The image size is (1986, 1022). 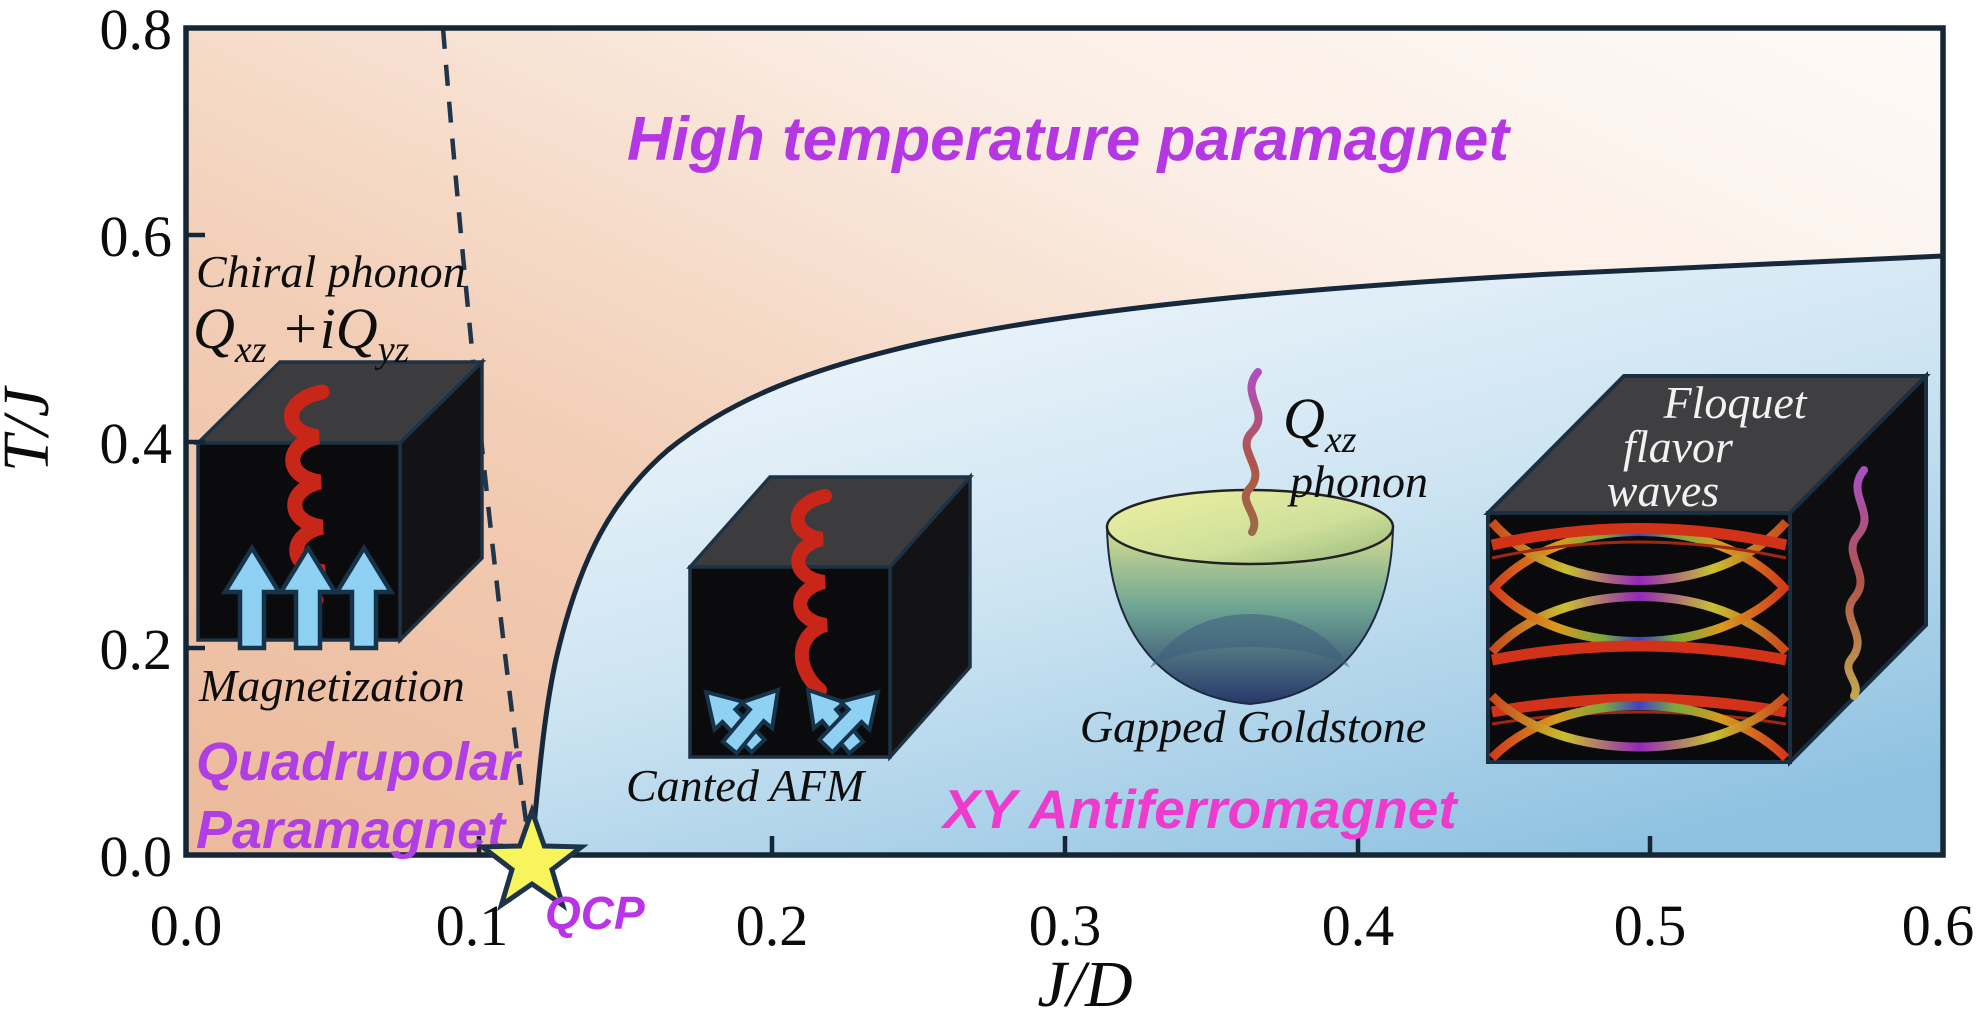 I want to click on qxz-phonon-label-line2: phonon, so click(x=1357, y=481).